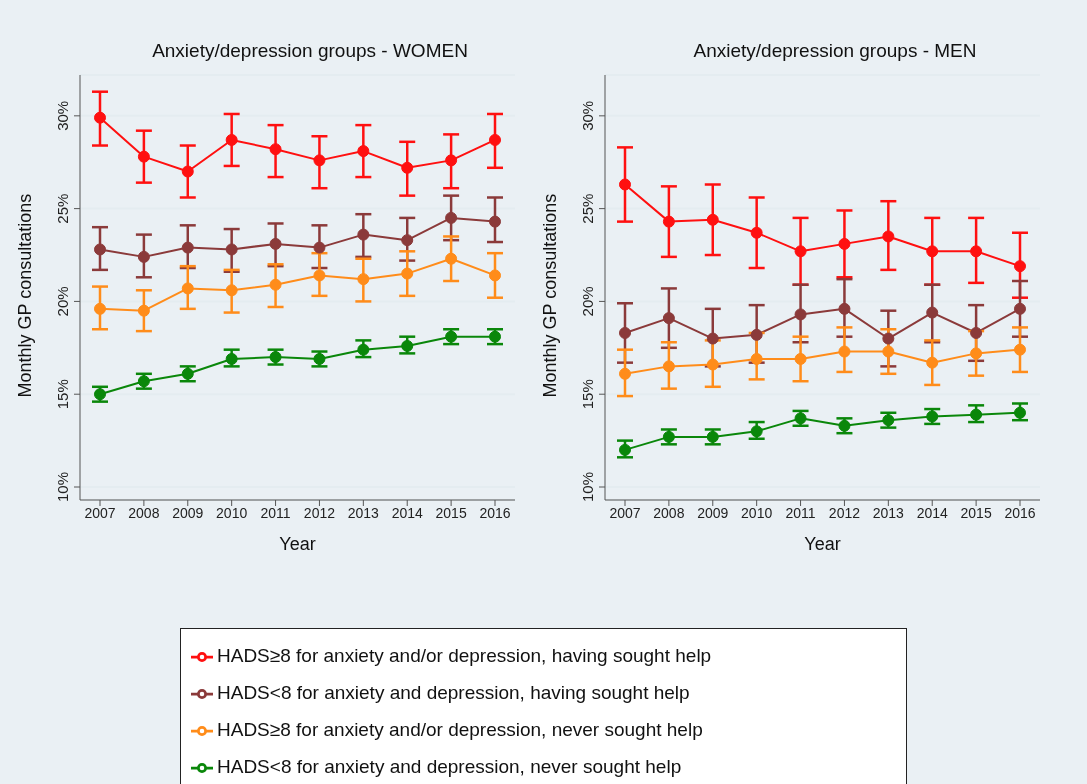 The width and height of the screenshot is (1087, 784). I want to click on x-tick-label: 2009, so click(188, 512).